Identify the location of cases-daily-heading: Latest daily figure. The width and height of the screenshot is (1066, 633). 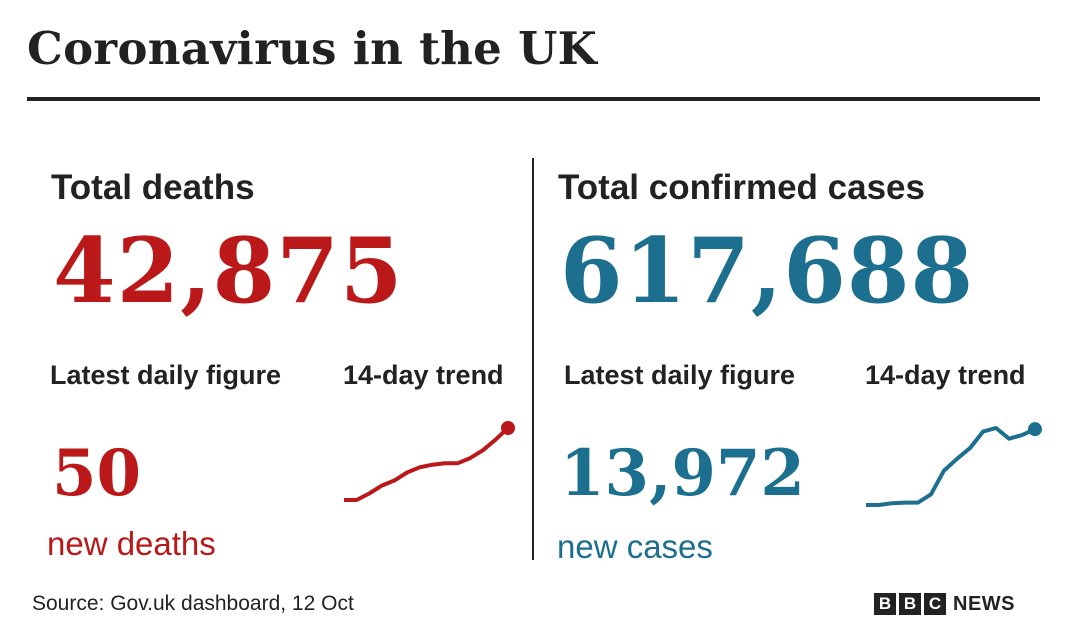
(680, 375).